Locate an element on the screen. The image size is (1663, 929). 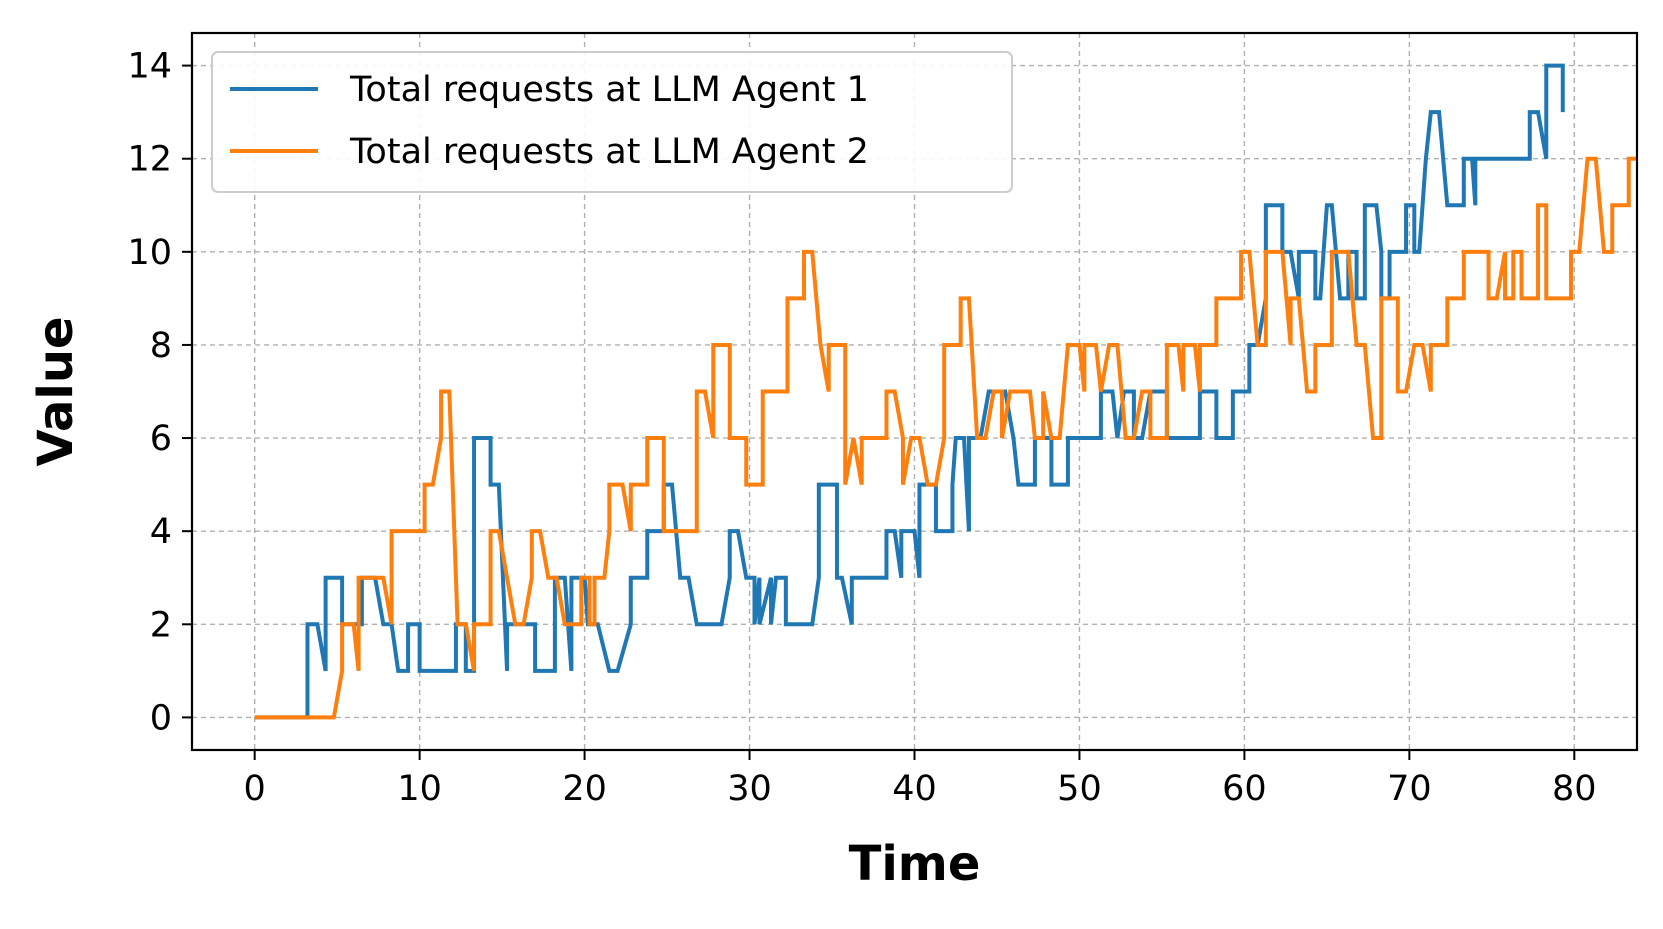
x-tick-label: 0 is located at coordinates (255, 789).